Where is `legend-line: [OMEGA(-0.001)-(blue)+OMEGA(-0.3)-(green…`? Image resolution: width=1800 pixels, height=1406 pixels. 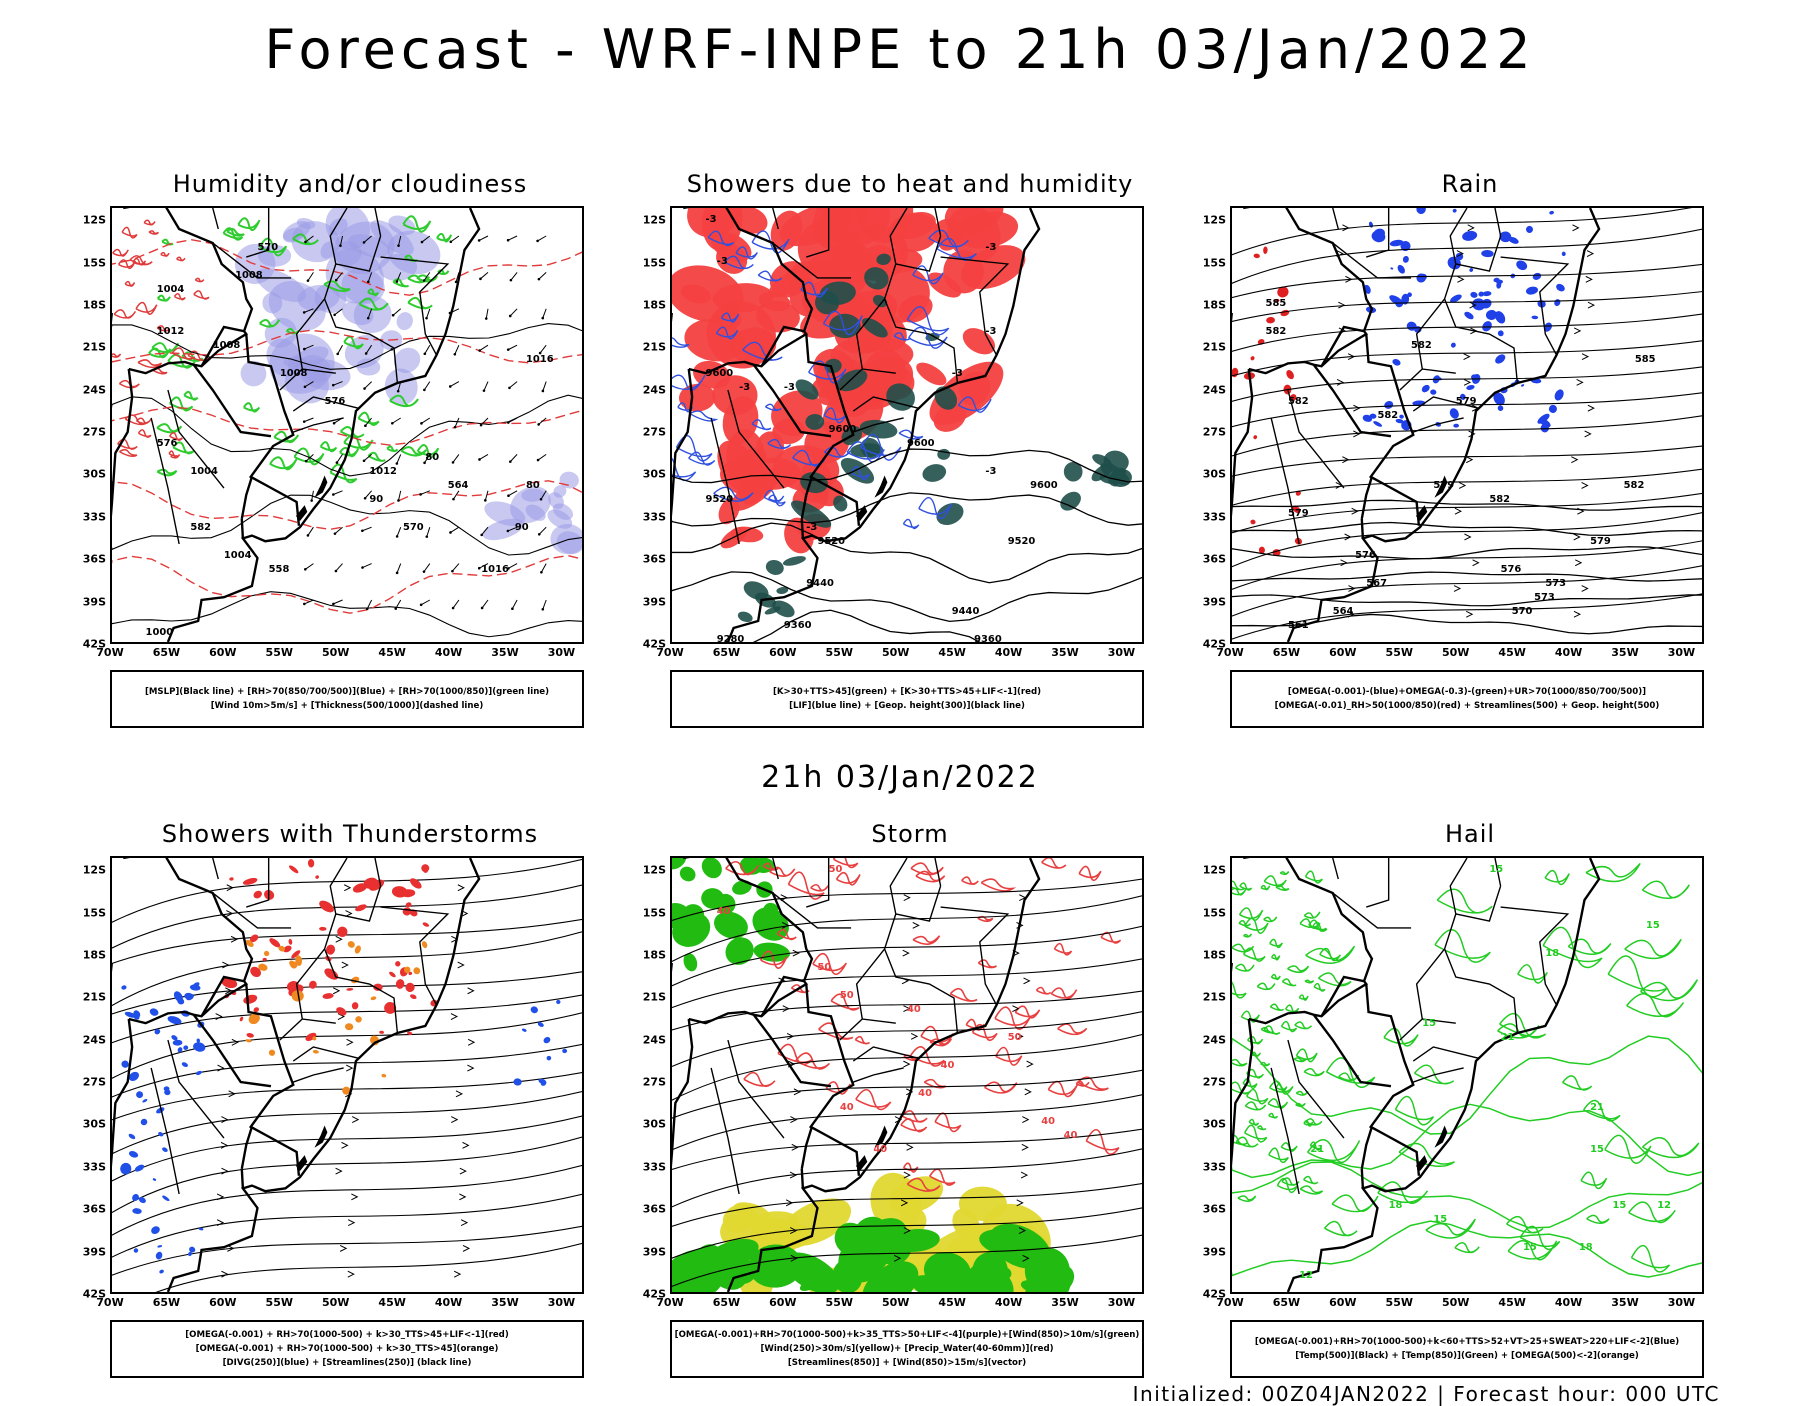 legend-line: [OMEGA(-0.001)-(blue)+OMEGA(-0.3)-(green… is located at coordinates (1467, 692).